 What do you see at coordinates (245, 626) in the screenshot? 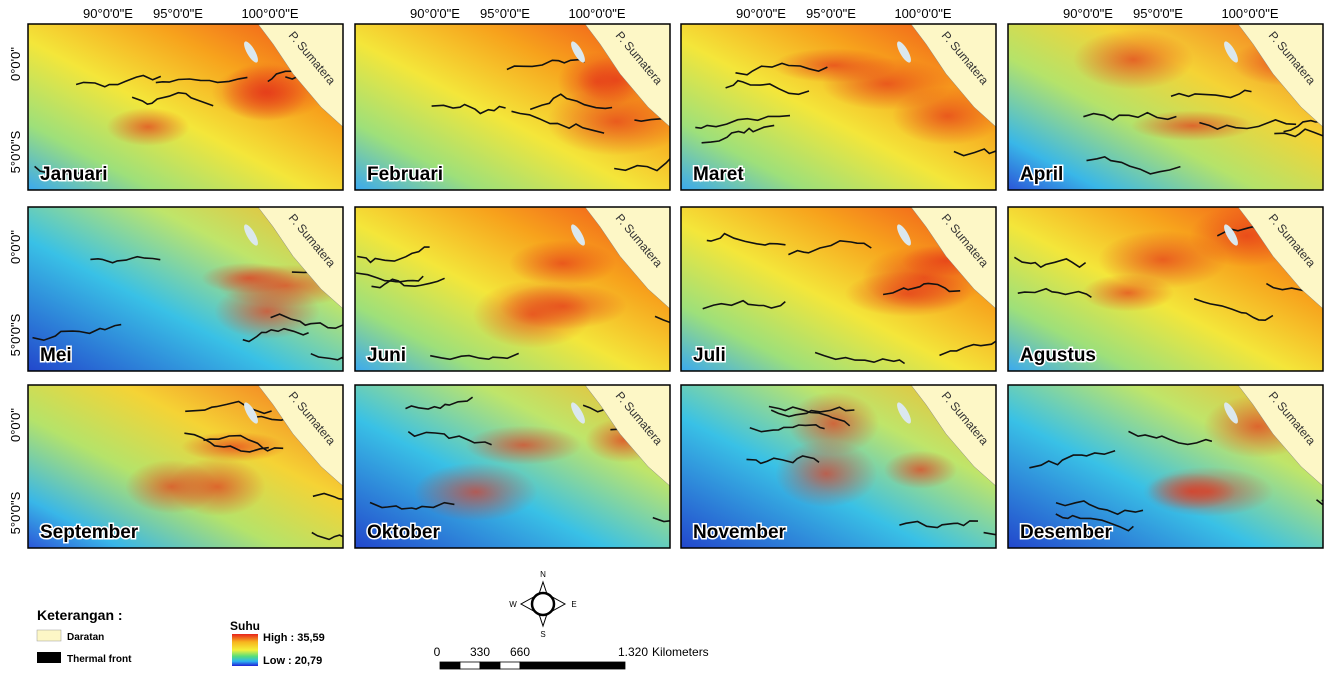
I see `color-scale-title: Suhu` at bounding box center [245, 626].